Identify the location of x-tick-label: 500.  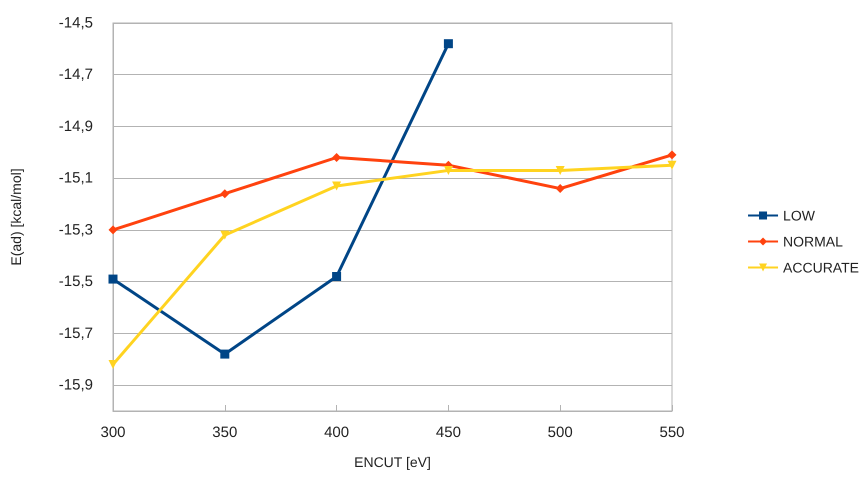
(560, 432).